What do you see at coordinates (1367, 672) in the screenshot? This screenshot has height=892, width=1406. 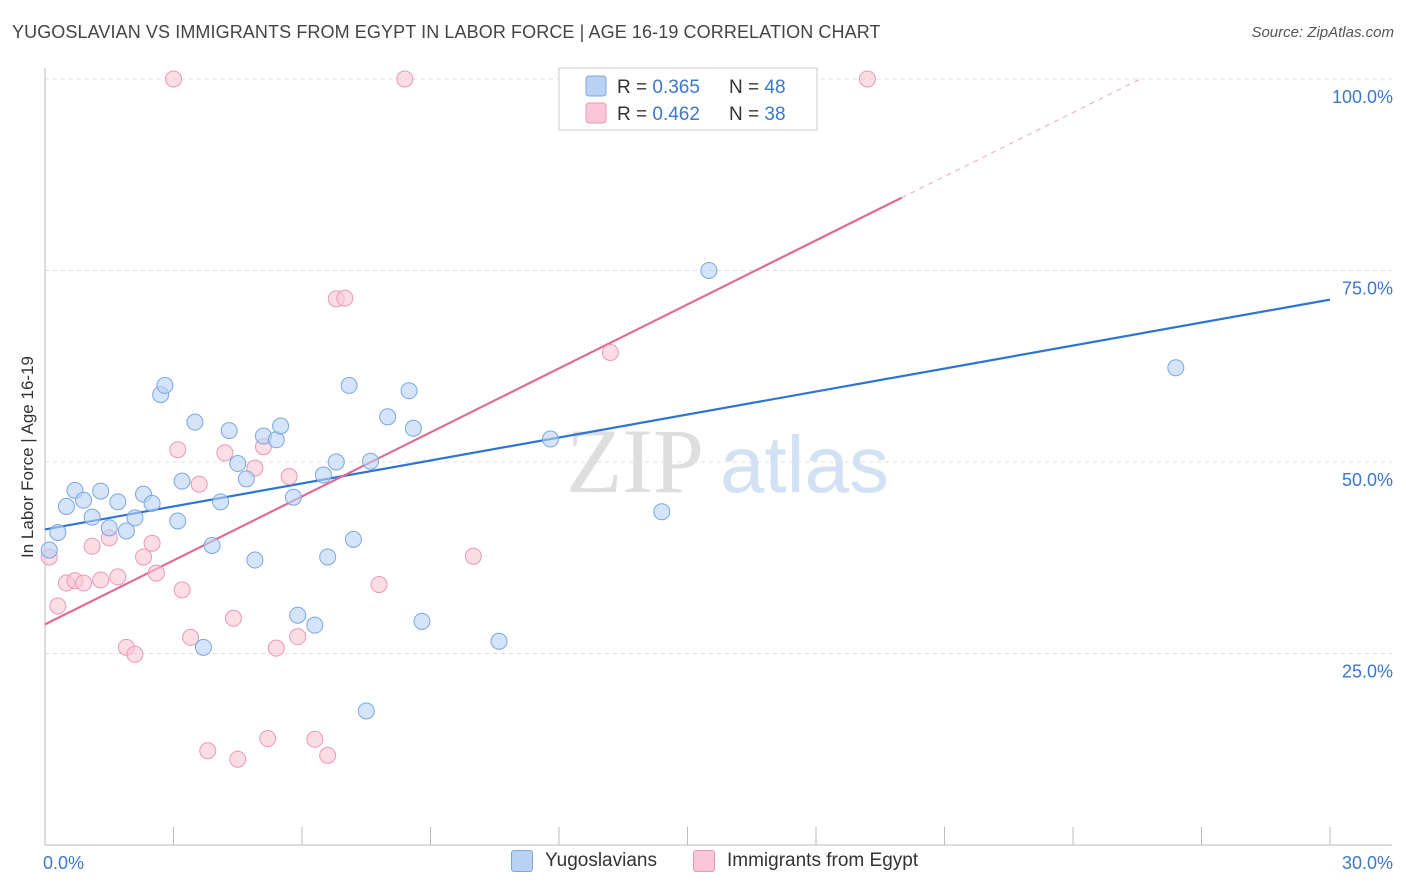 I see `y-tick-label: 25.0%` at bounding box center [1367, 672].